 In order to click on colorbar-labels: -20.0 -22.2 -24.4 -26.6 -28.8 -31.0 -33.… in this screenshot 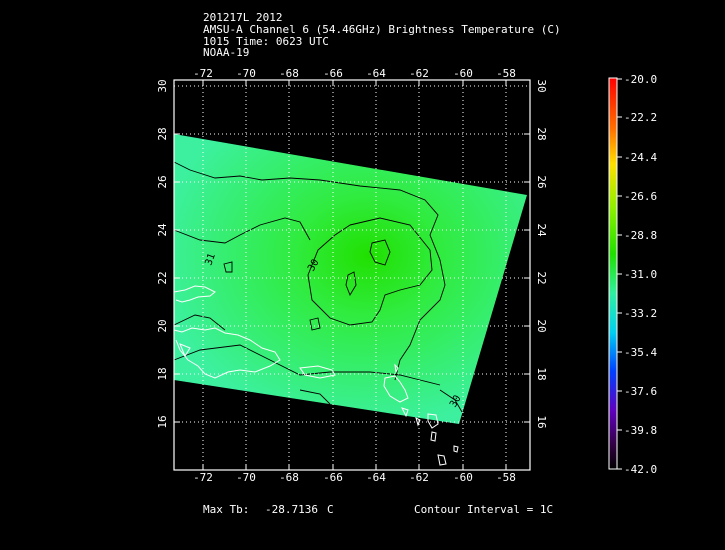, I will do `click(640, 274)`.